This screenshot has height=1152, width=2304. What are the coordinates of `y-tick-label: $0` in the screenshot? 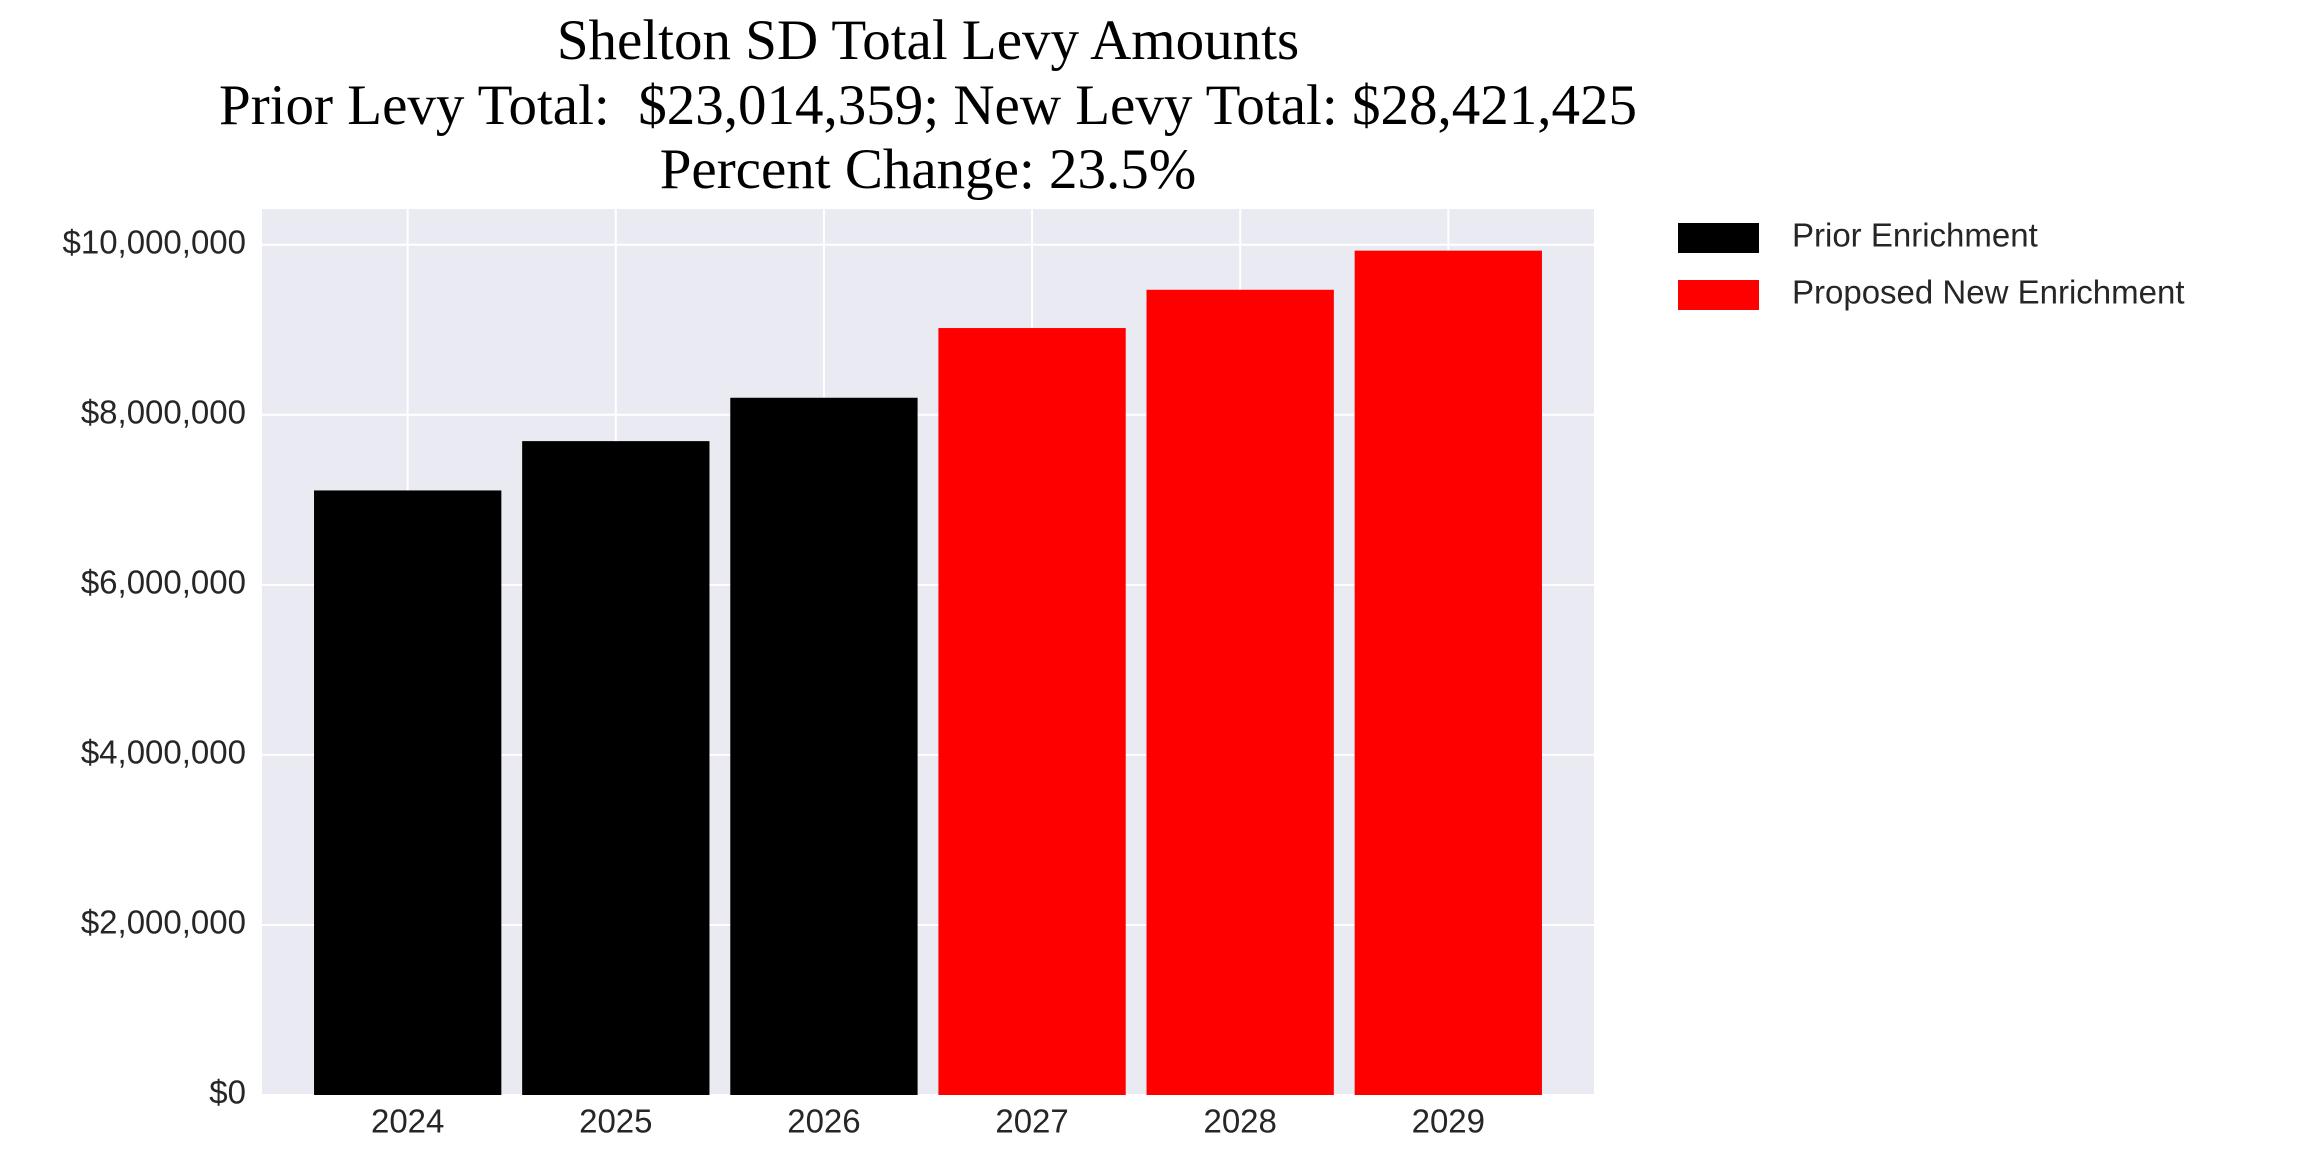 It's located at (227, 1092).